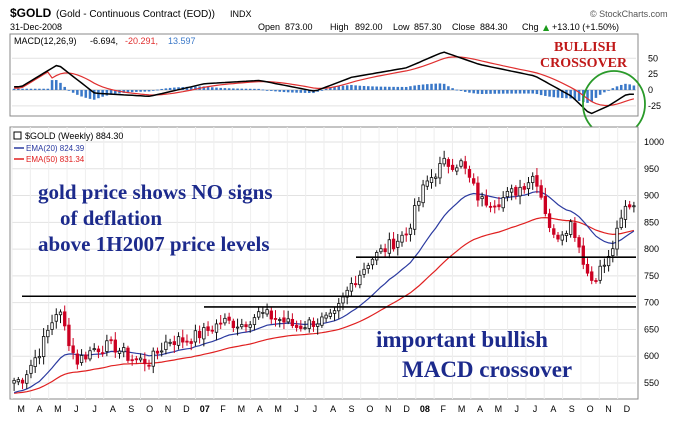 This screenshot has width=680, height=425. Describe the element at coordinates (627, 409) in the screenshot. I see `x-tick-label: D` at that location.